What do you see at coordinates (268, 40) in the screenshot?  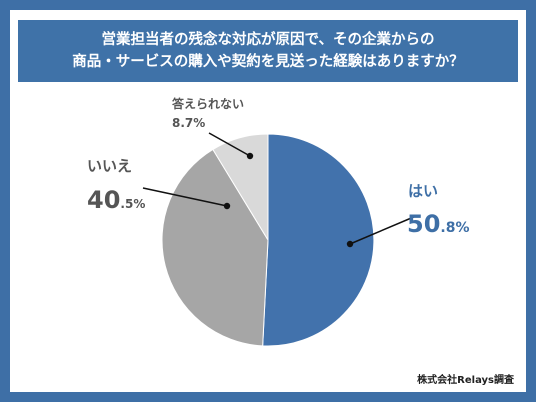 I see `title-line-1: 営業担当者の残念な対応が原因で、その企業からの` at bounding box center [268, 40].